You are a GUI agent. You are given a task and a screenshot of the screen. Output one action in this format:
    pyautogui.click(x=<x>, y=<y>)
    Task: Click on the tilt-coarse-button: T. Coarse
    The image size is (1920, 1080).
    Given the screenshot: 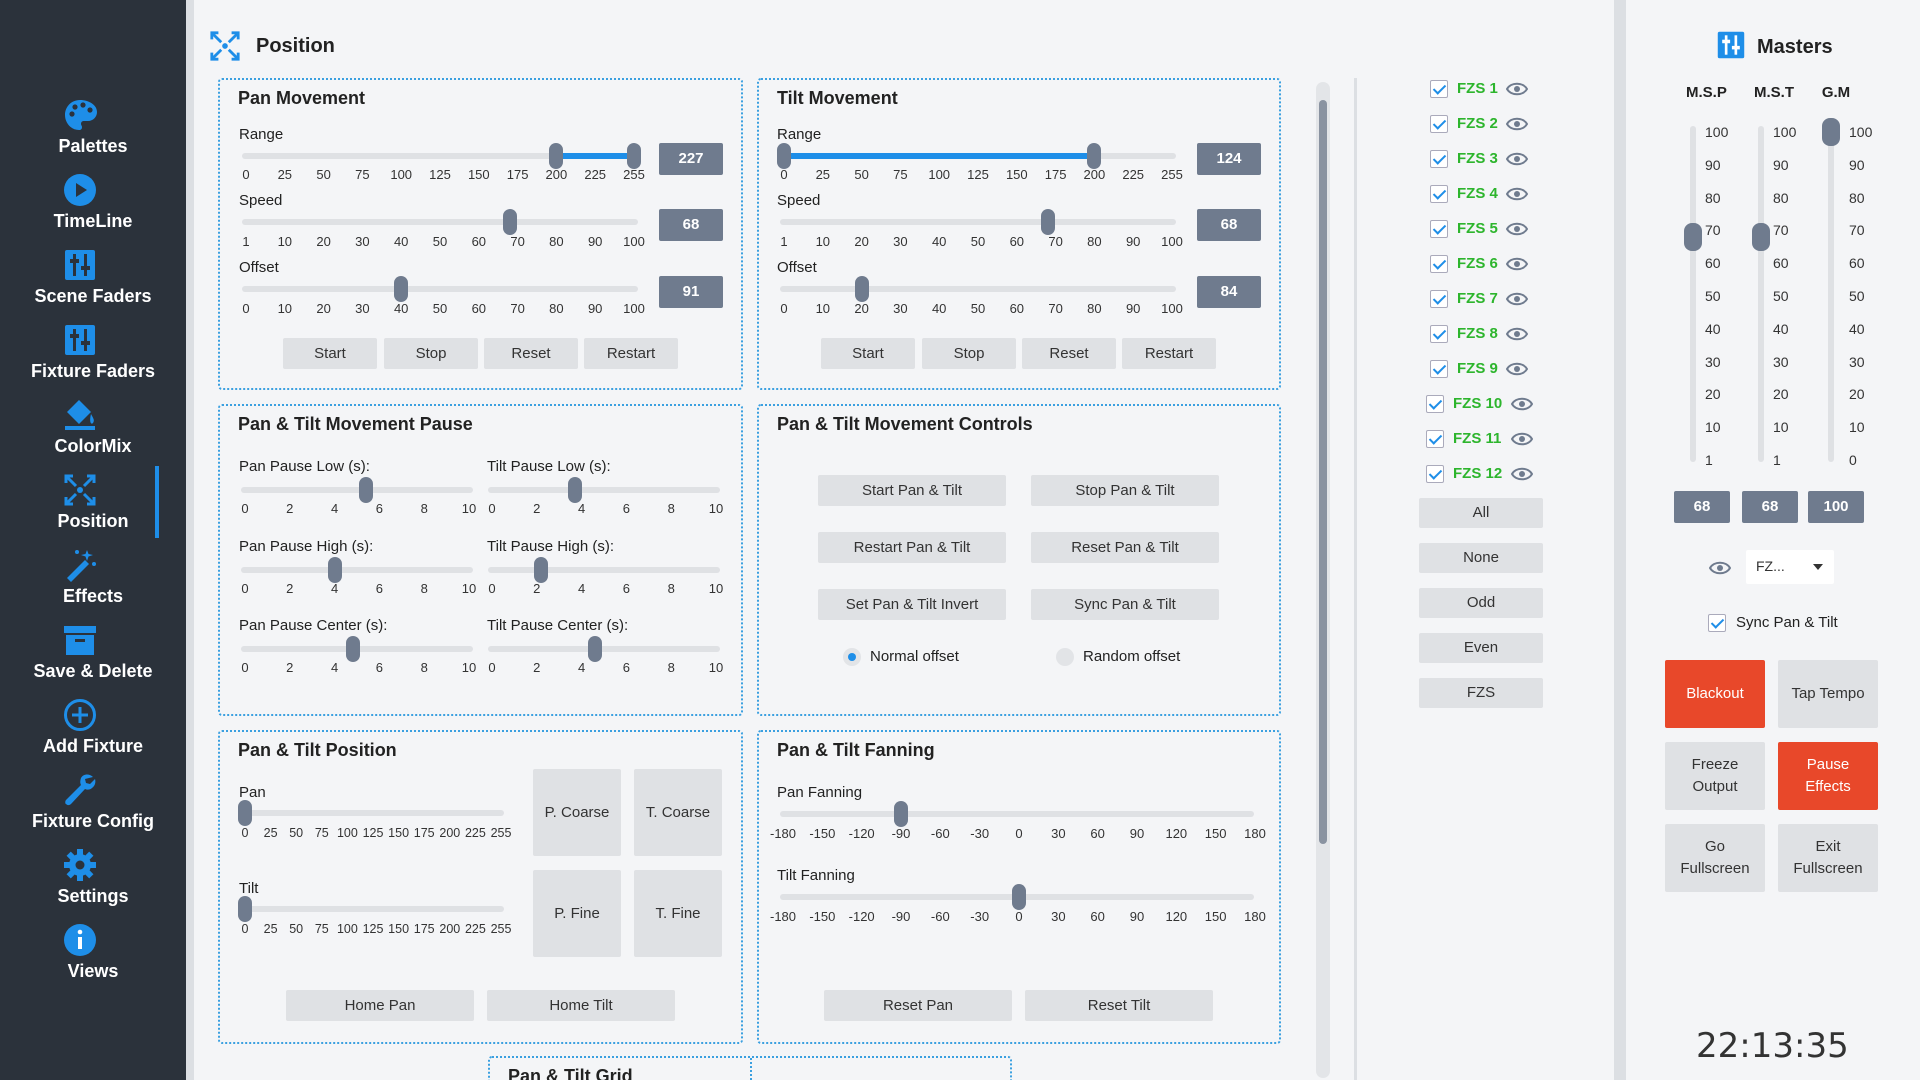 What is the action you would take?
    pyautogui.click(x=678, y=812)
    